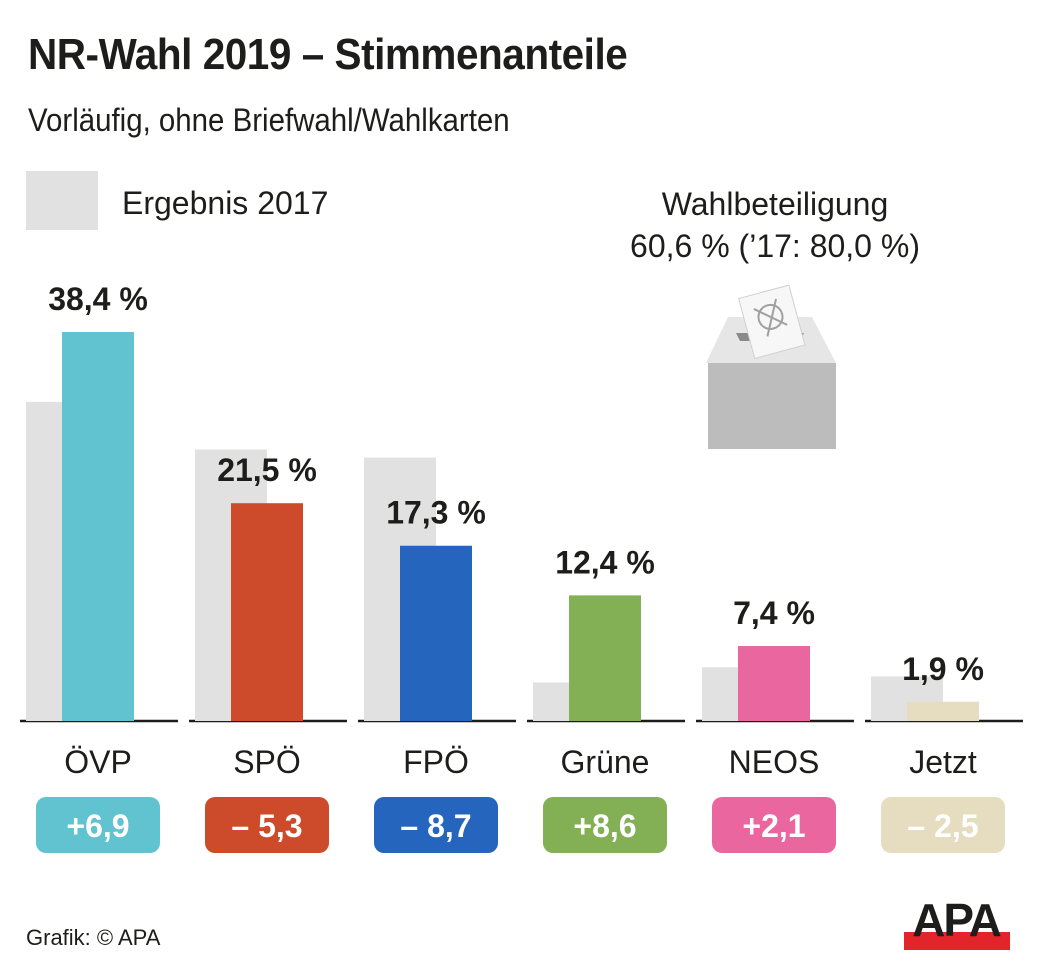  I want to click on bar-2019-vp, so click(98, 526).